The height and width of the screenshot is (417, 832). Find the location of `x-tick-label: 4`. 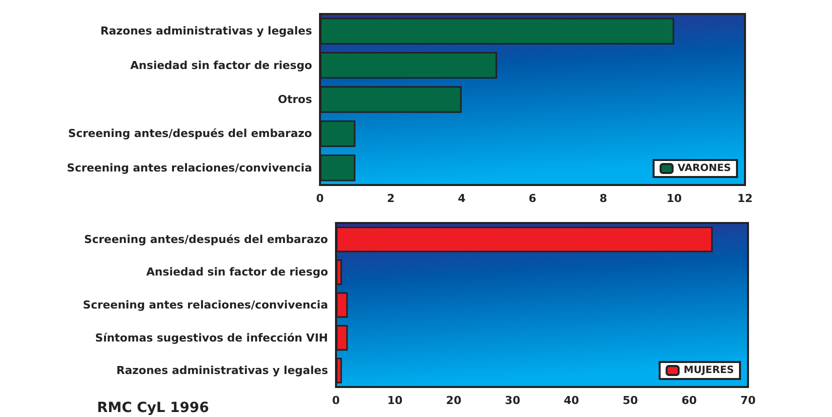

x-tick-label: 4 is located at coordinates (462, 198).